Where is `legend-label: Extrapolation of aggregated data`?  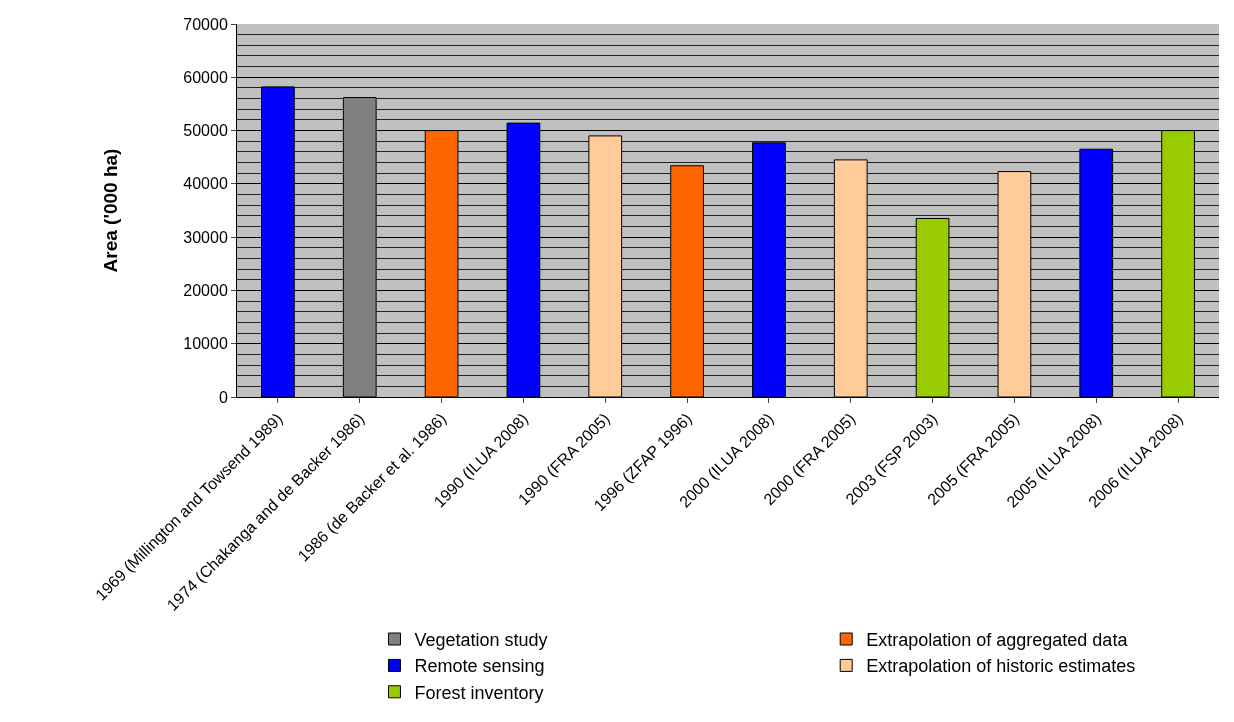
legend-label: Extrapolation of aggregated data is located at coordinates (997, 640).